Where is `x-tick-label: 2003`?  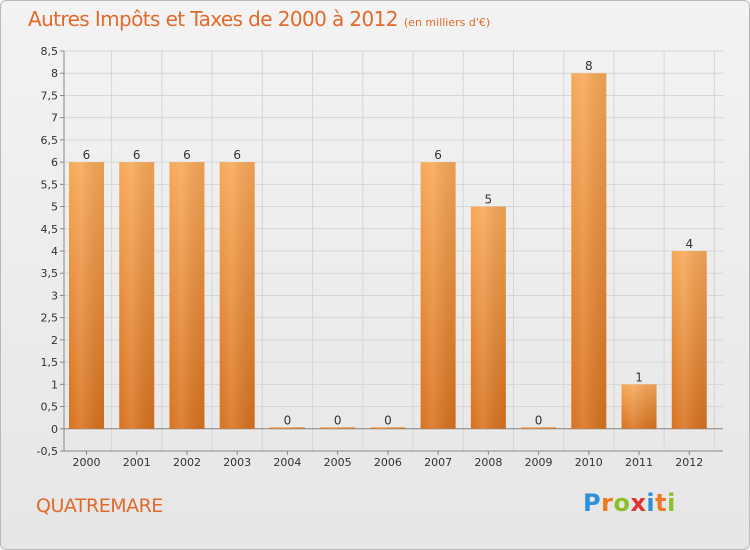 x-tick-label: 2003 is located at coordinates (237, 462).